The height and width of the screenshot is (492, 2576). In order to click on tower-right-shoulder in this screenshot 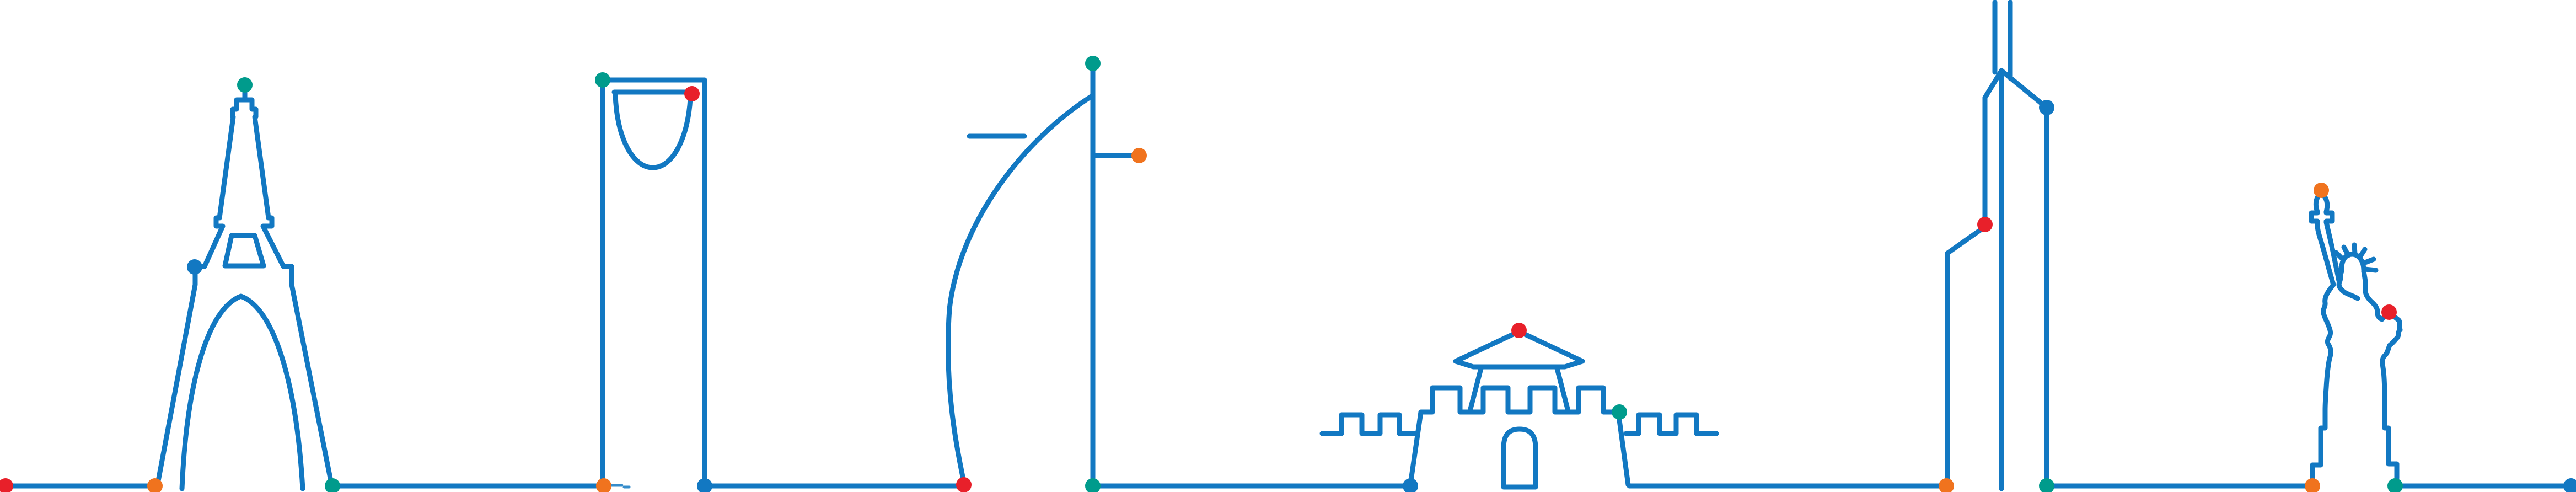, I will do `click(2023, 88)`.